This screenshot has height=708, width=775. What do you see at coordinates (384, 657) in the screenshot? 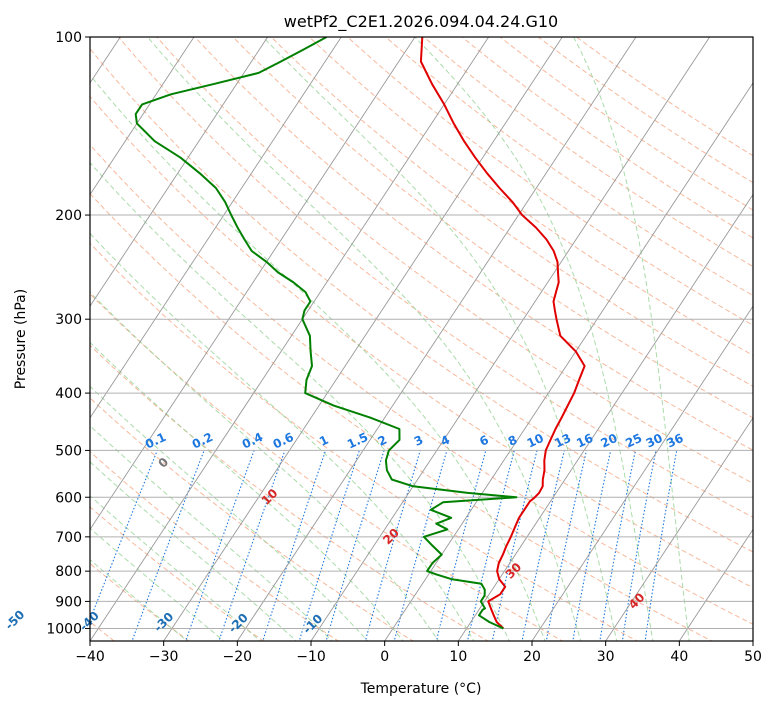
I see `x-tick-label: 0` at bounding box center [384, 657].